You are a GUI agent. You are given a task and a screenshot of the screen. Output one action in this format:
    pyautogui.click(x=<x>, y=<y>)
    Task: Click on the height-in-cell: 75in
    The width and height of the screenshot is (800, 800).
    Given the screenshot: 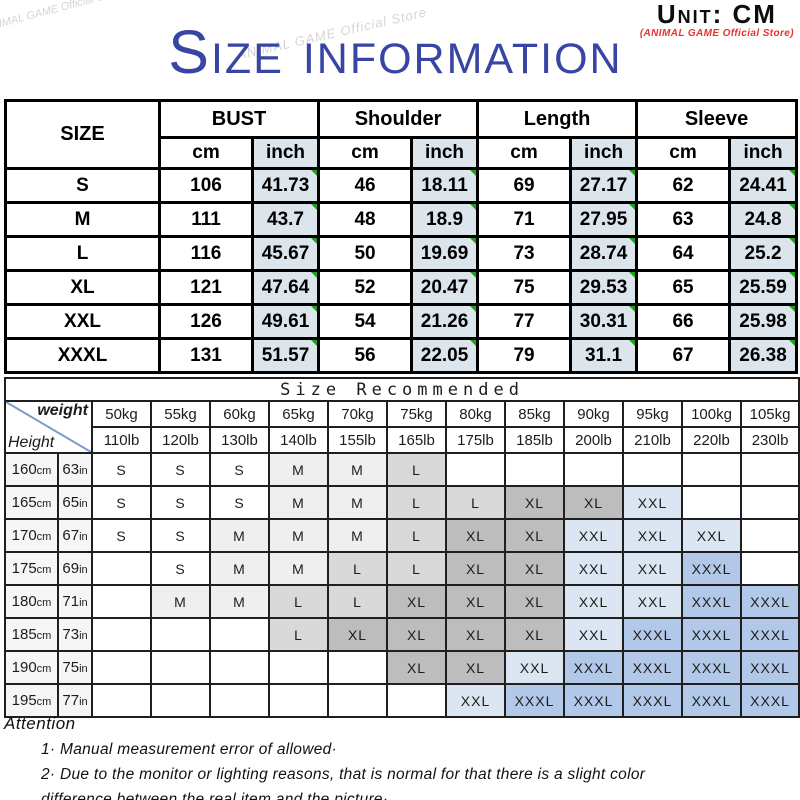 What is the action you would take?
    pyautogui.click(x=75, y=667)
    